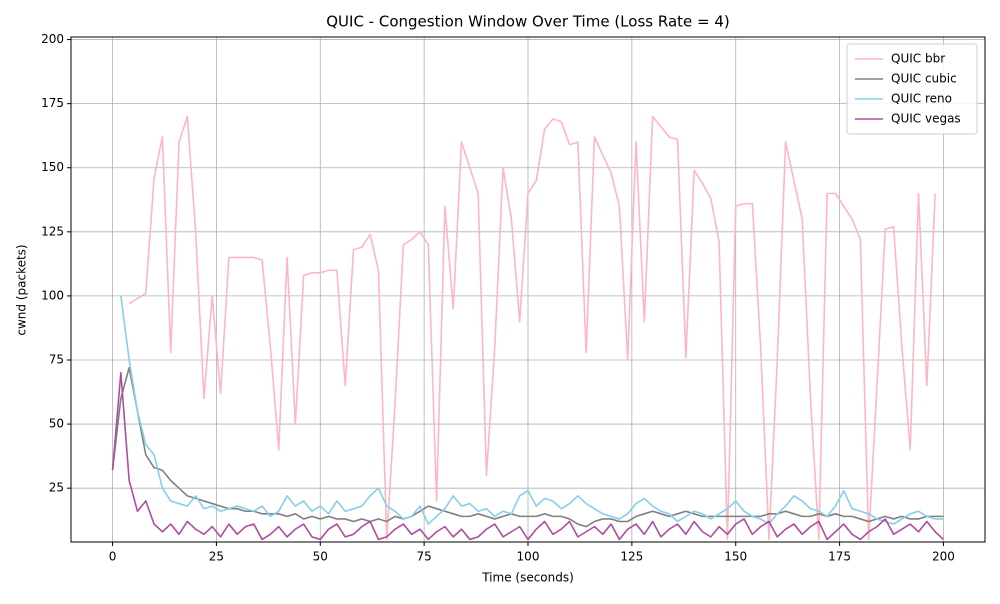 This screenshot has height=604, width=1000. I want to click on x-axis-label: Time (seconds), so click(527, 578).